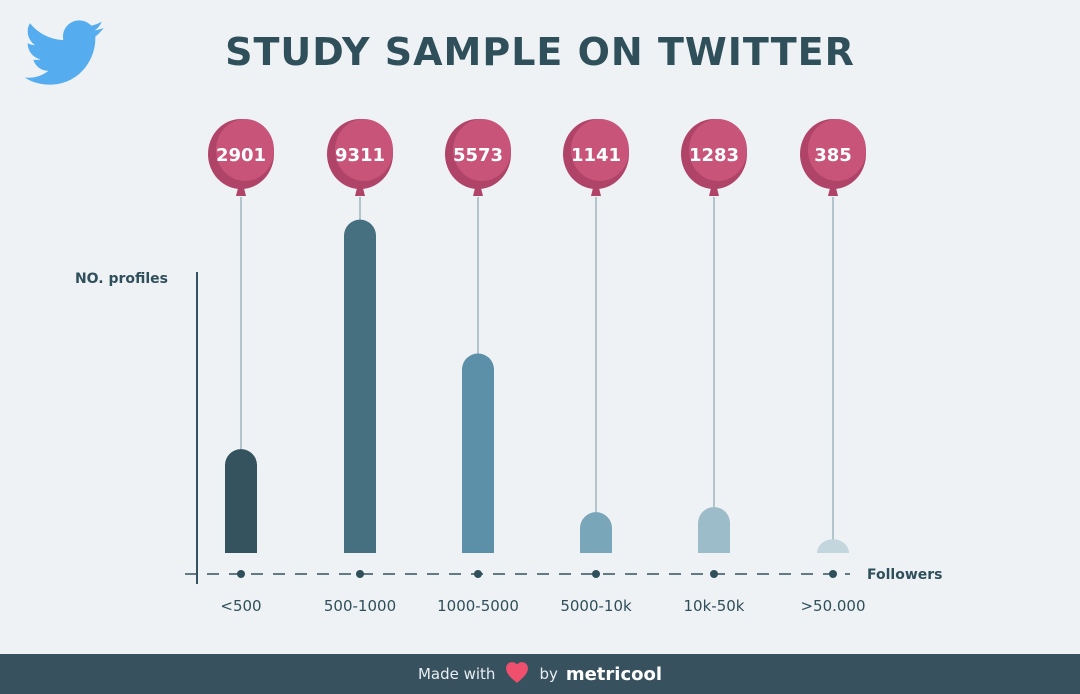 The image size is (1080, 694). I want to click on made-with-text: Made with, so click(456, 674).